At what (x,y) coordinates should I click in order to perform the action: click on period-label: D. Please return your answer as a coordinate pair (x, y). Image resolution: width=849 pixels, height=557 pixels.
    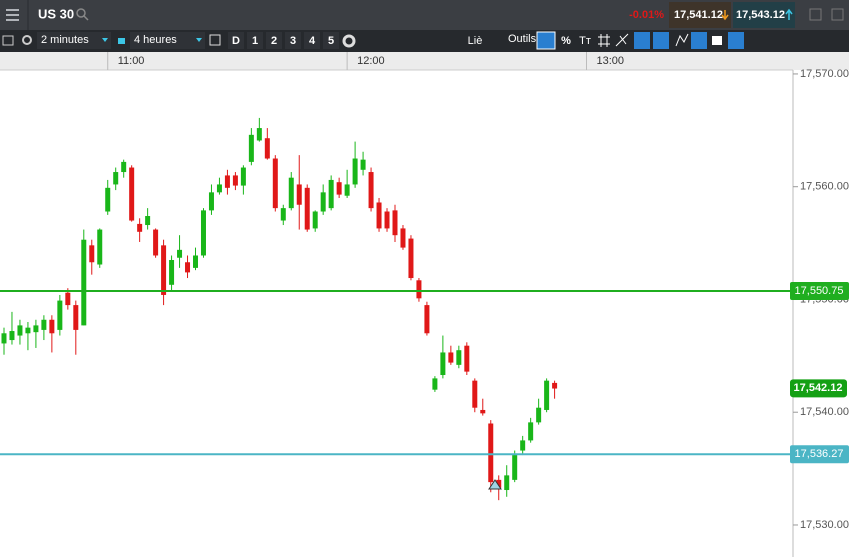
    Looking at the image, I should click on (236, 41).